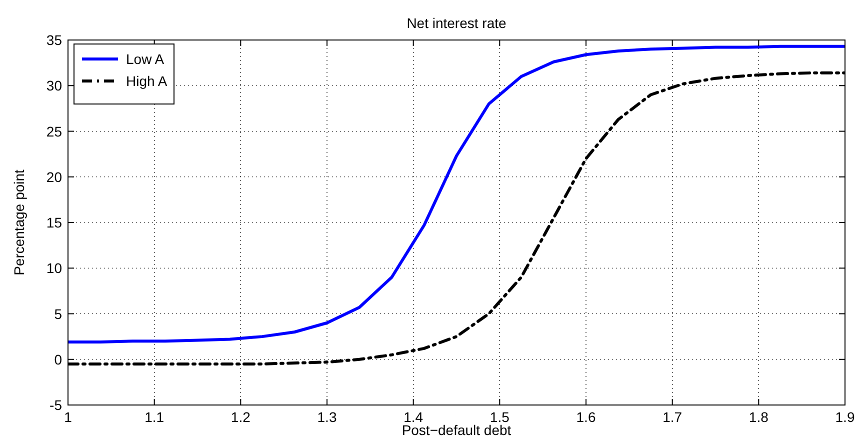 The height and width of the screenshot is (437, 861). What do you see at coordinates (19, 222) in the screenshot?
I see `y-axis-title: Percentage point` at bounding box center [19, 222].